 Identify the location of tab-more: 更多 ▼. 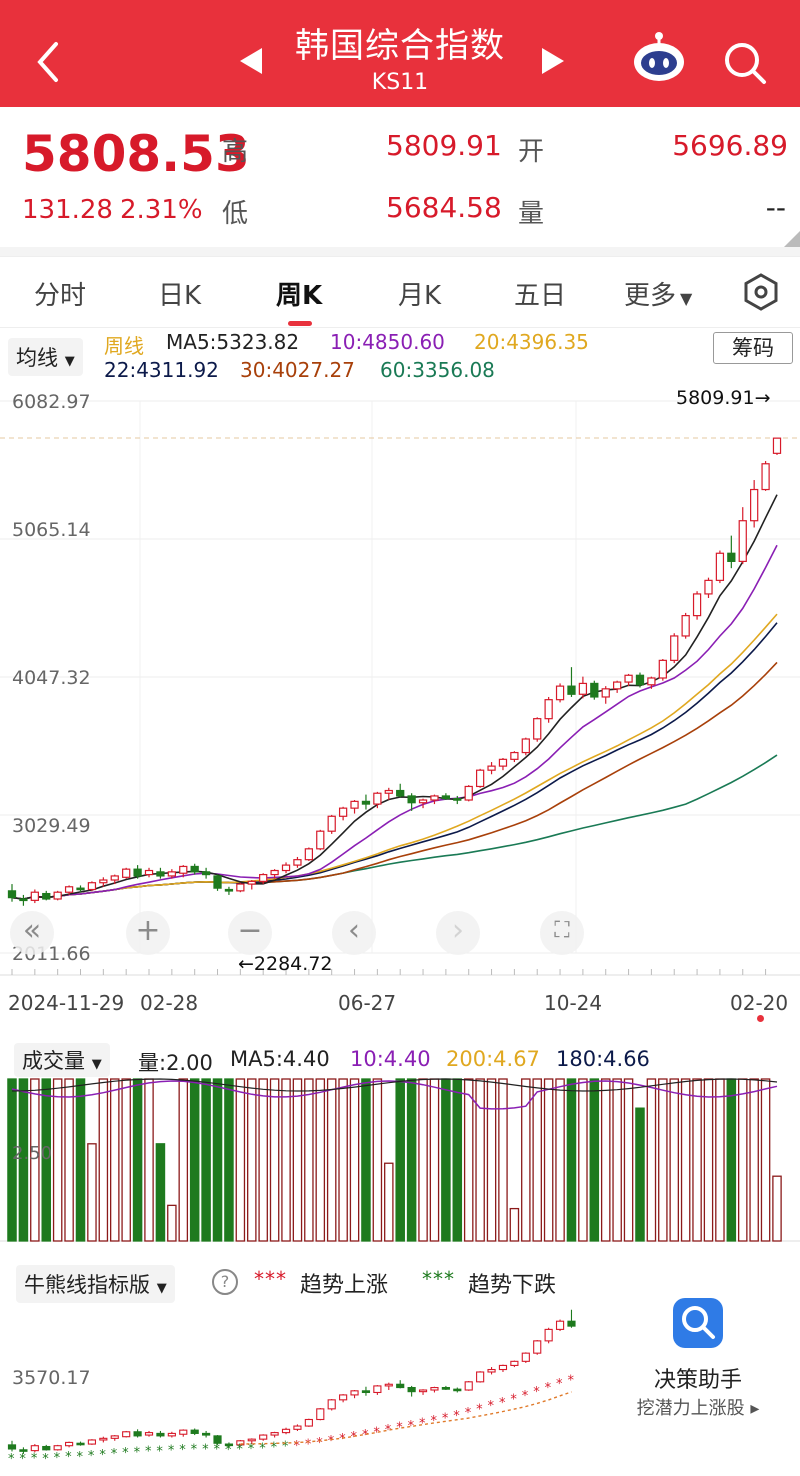
(658, 293).